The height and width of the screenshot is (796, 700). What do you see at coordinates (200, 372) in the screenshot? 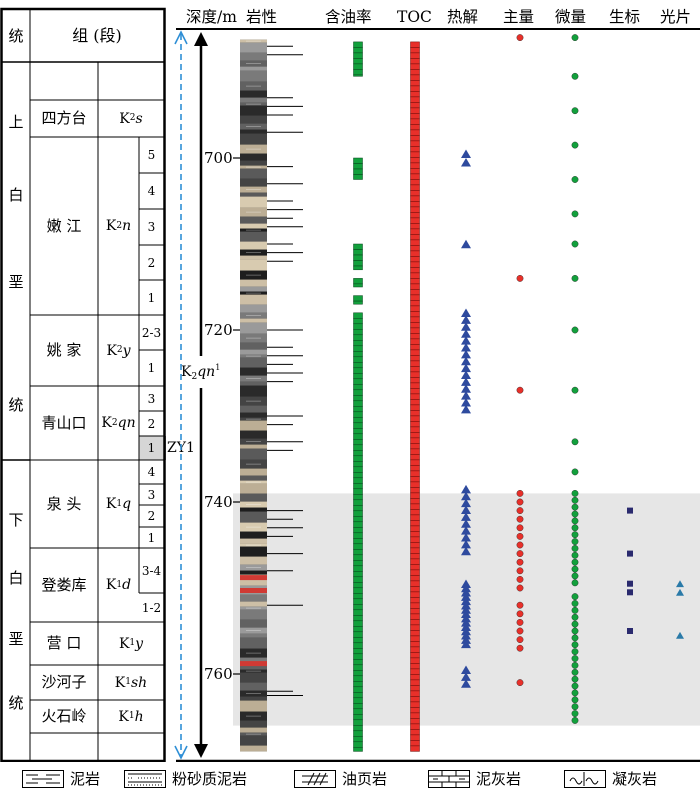
I see `interval-label: K2qn1` at bounding box center [200, 372].